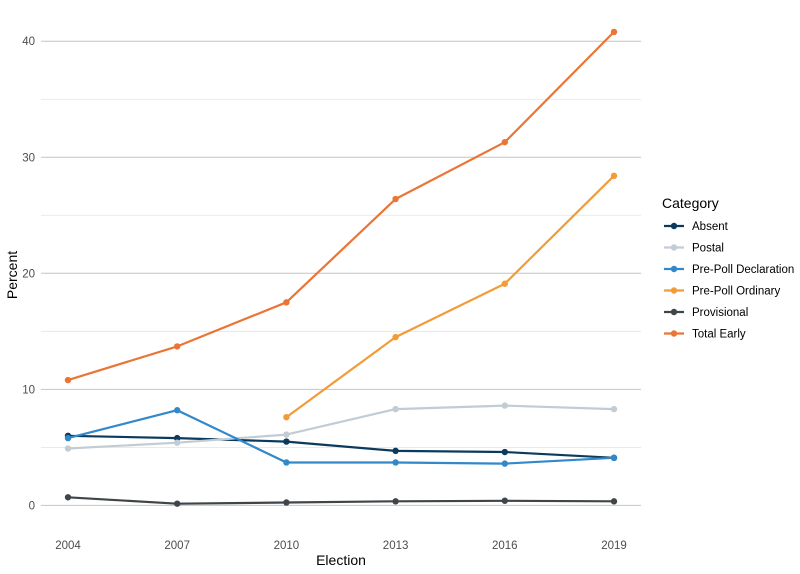 This screenshot has height=574, width=800. I want to click on legend-item: Pre-Poll Ordinary, so click(722, 292).